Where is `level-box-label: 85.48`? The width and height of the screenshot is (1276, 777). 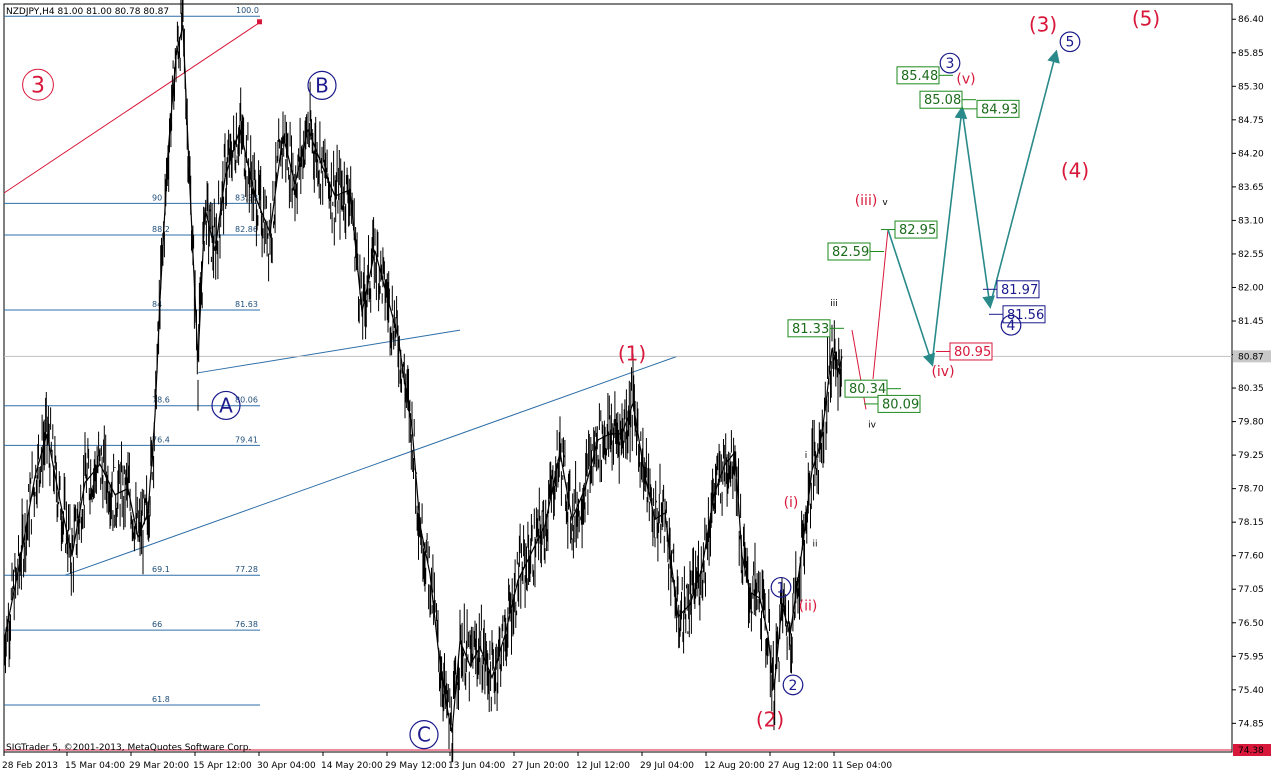
level-box-label: 85.48 is located at coordinates (919, 76).